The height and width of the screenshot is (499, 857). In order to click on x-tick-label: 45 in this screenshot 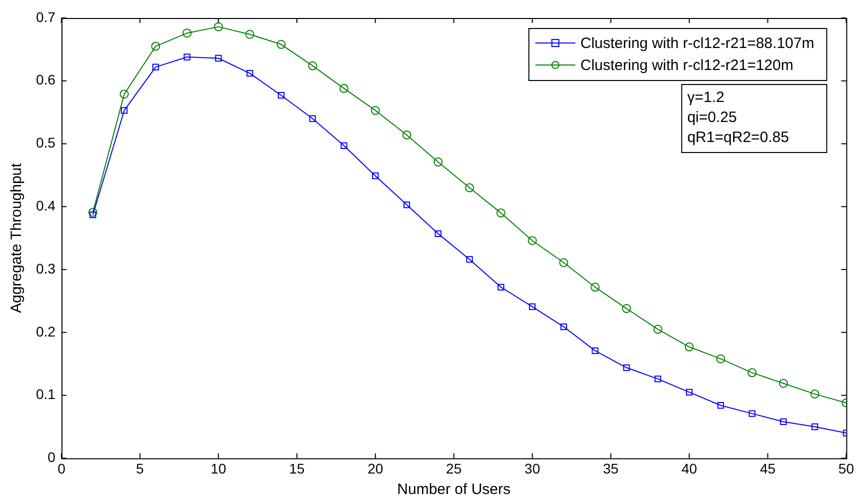, I will do `click(768, 468)`.